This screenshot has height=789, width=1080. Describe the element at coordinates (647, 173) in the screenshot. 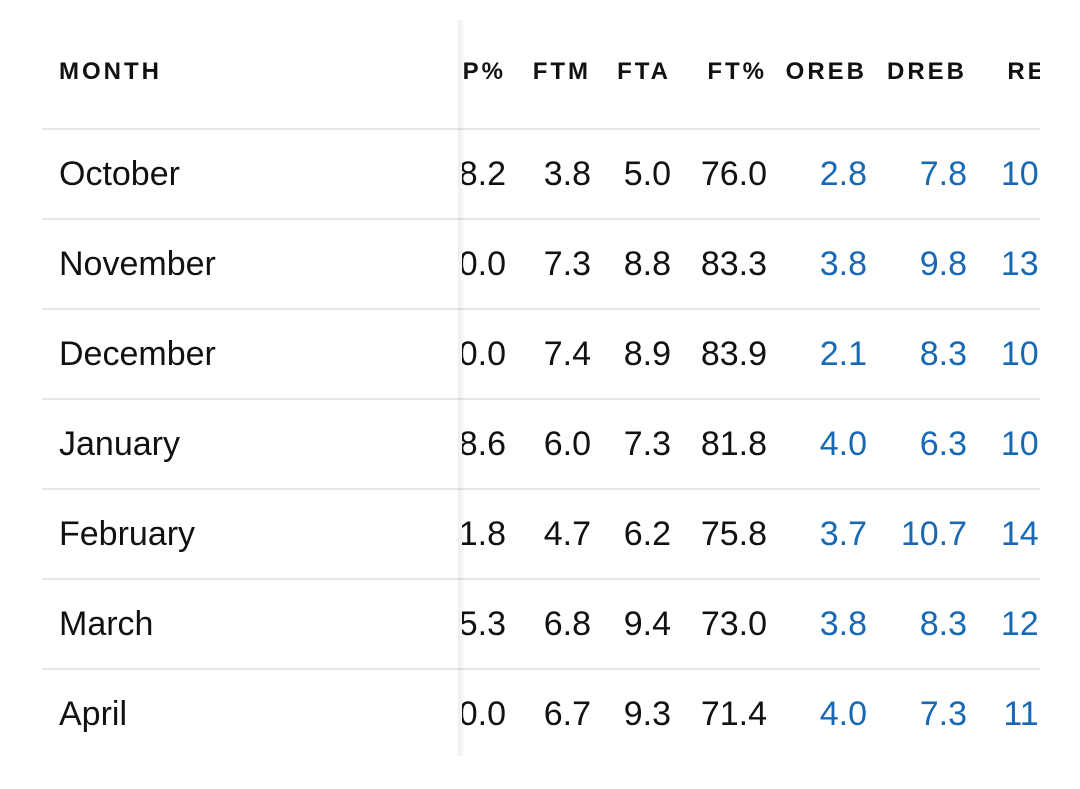

I see `stat-value: 5.0` at that location.